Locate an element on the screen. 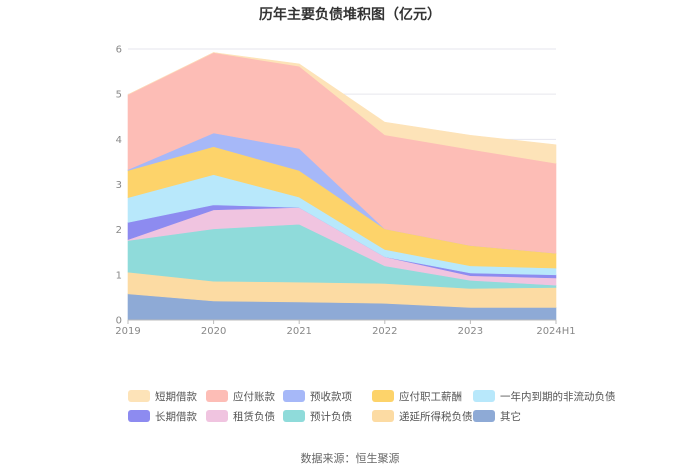 This screenshot has height=474, width=700. legend-item: 租赁负债 is located at coordinates (240, 416).